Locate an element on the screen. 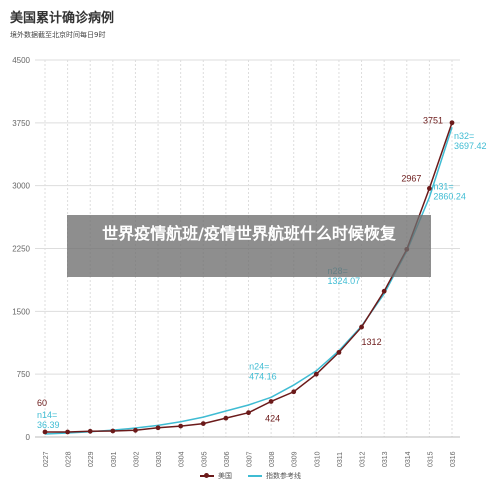  data-label-line: 2967 is located at coordinates (411, 178).